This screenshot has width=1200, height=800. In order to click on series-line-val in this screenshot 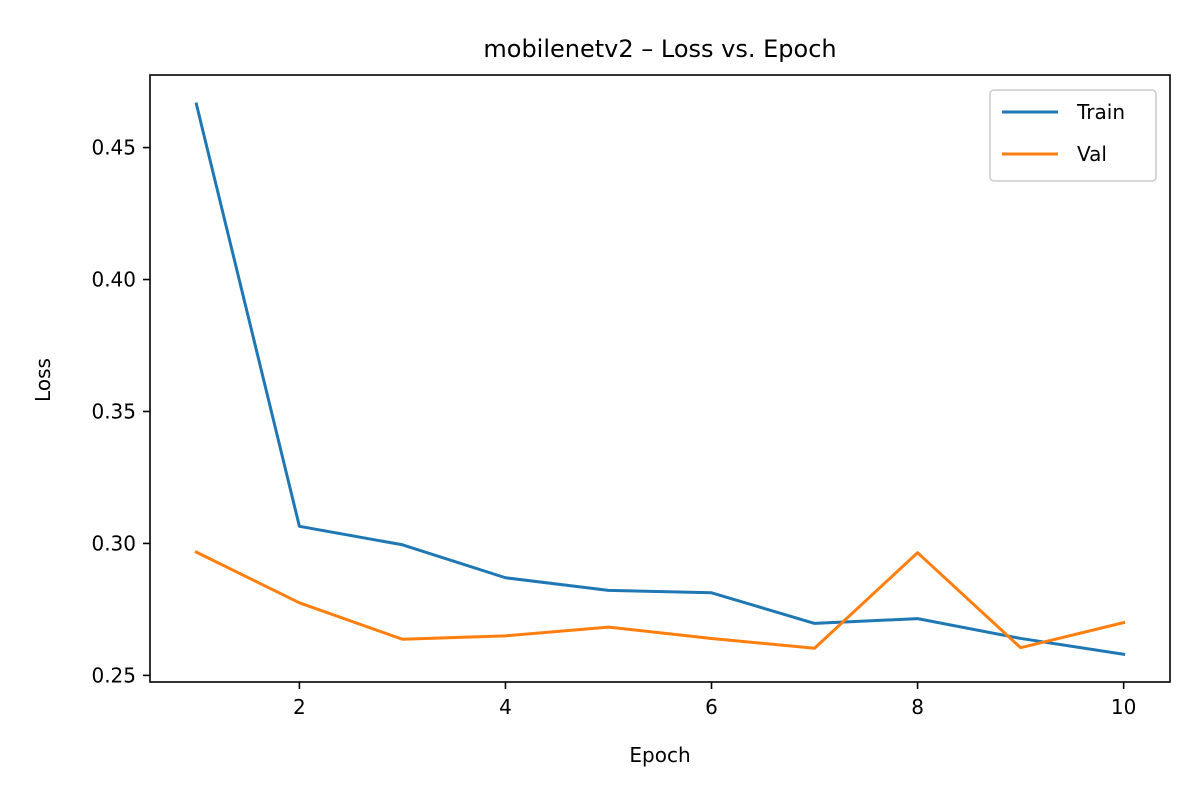, I will do `click(660, 600)`.